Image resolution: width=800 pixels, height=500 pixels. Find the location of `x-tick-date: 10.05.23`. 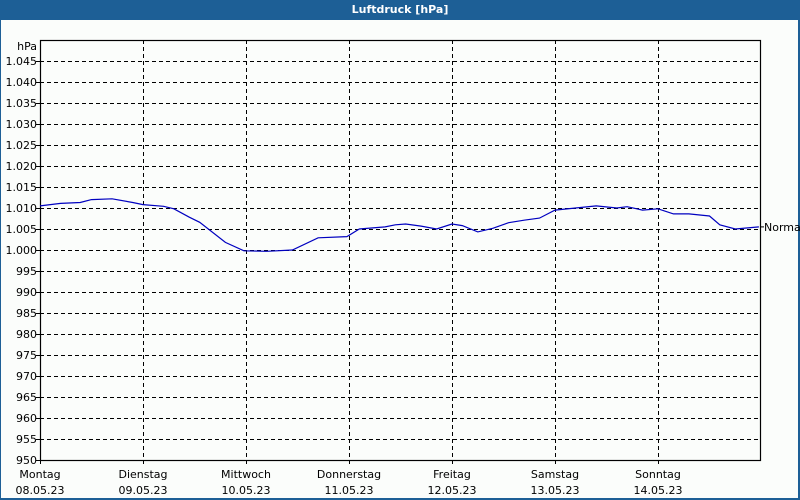

x-tick-date: 10.05.23 is located at coordinates (246, 490).